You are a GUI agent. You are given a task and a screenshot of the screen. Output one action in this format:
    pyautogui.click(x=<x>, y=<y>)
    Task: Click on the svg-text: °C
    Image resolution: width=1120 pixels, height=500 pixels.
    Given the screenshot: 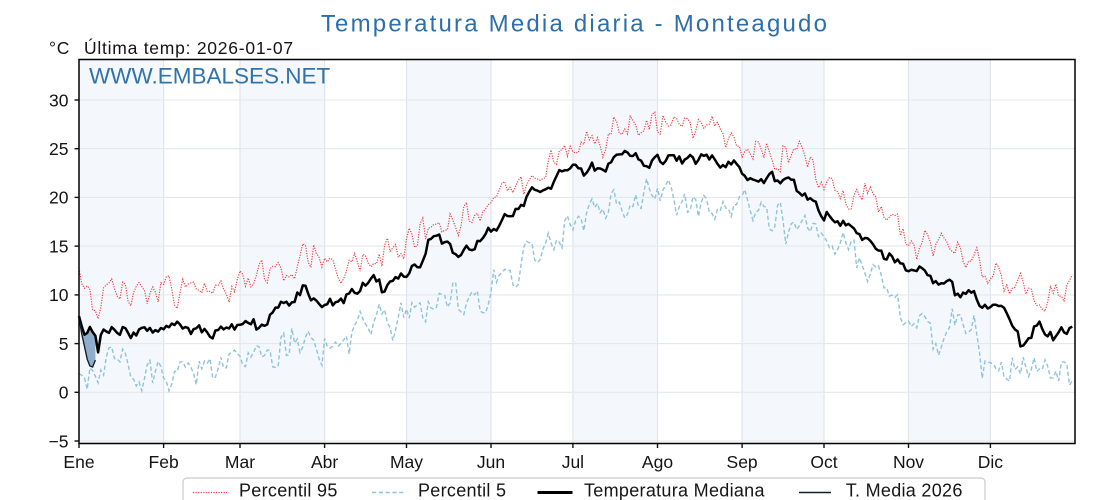 What is the action you would take?
    pyautogui.click(x=59, y=48)
    